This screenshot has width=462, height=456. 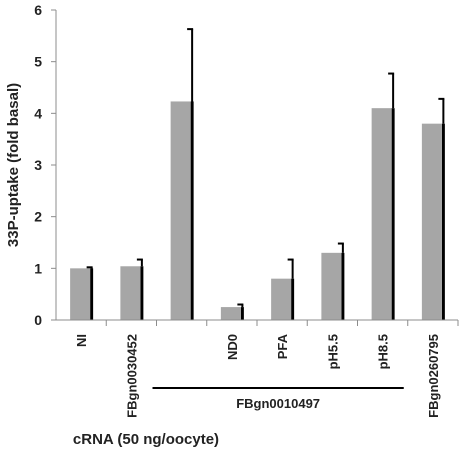 What do you see at coordinates (38, 217) in the screenshot?
I see `y-tick-label: 2` at bounding box center [38, 217].